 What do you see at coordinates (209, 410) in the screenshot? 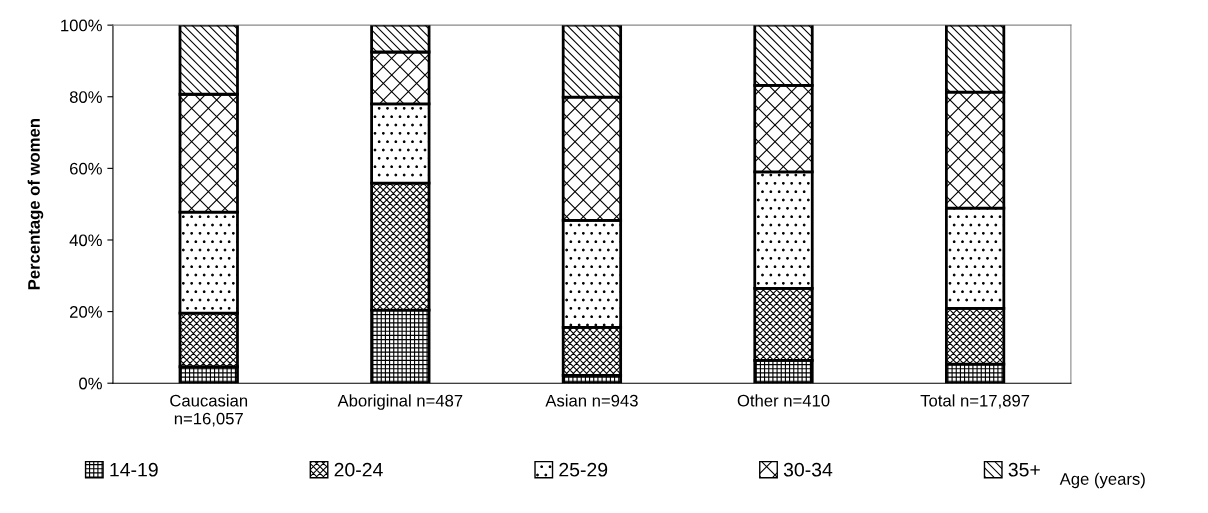
I see `x-tick-label: Caucasian n=16,057` at bounding box center [209, 410].